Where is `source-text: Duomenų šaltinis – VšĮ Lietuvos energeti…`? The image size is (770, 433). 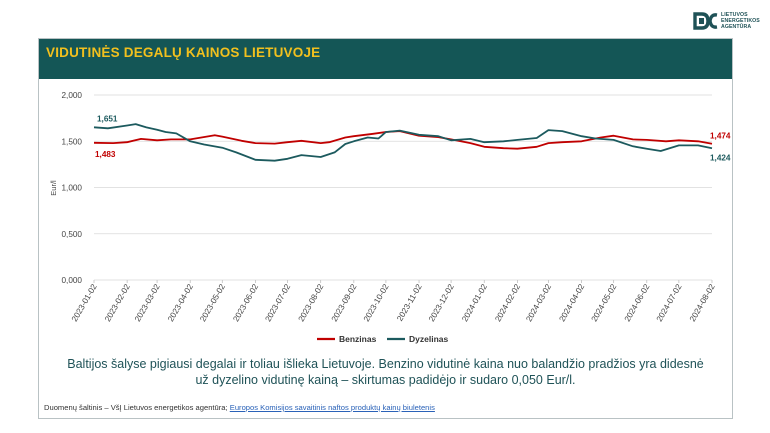 source-text: Duomenų šaltinis – VšĮ Lietuvos energeti… is located at coordinates (136, 407).